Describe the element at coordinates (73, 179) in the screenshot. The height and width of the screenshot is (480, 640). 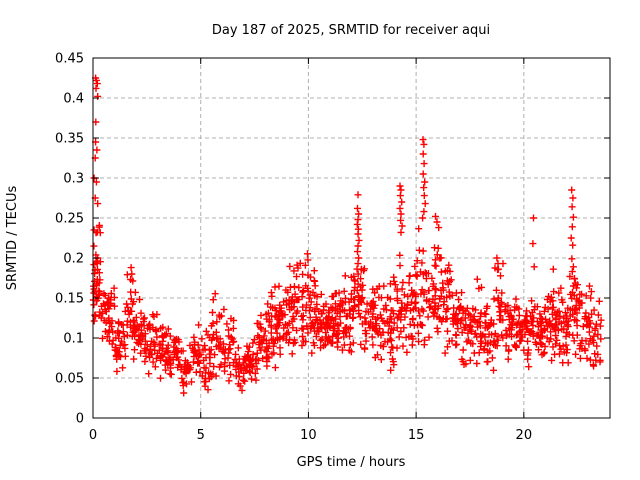
I see `y-tick-label: 0.3` at that location.